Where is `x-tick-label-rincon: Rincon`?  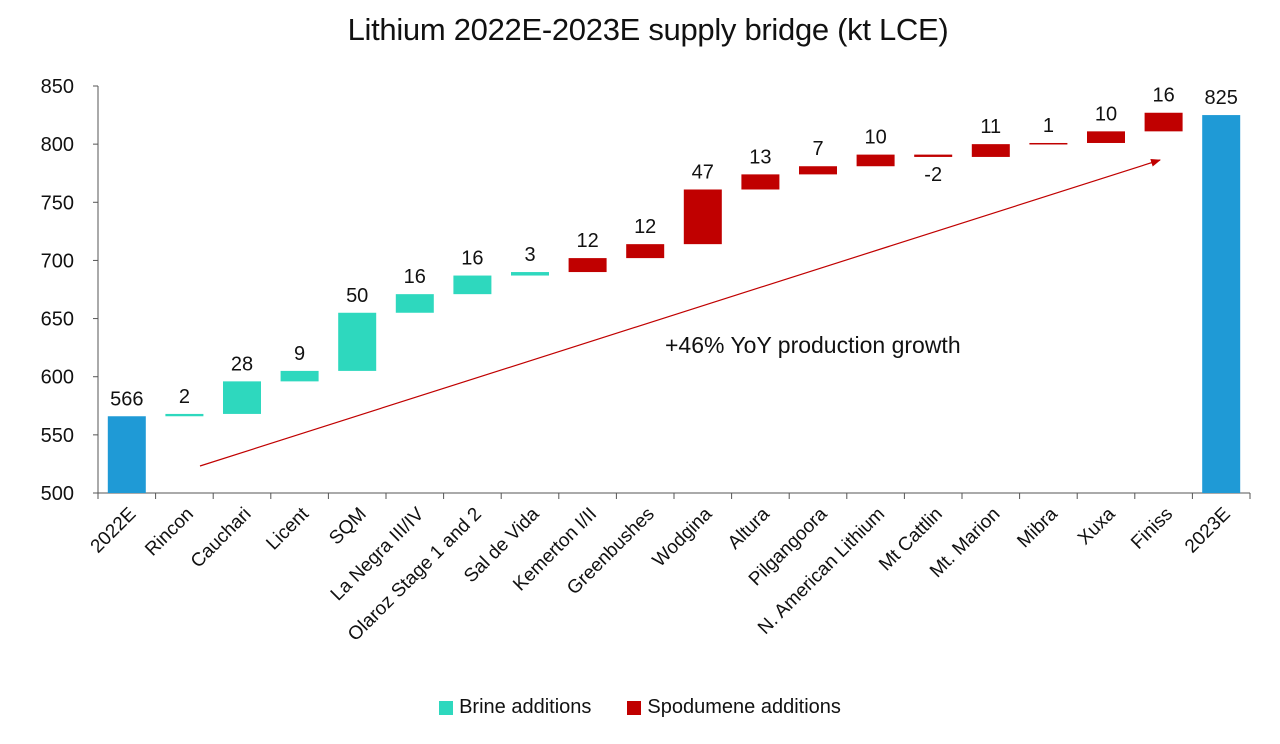
x-tick-label-rincon: Rincon is located at coordinates (169, 532).